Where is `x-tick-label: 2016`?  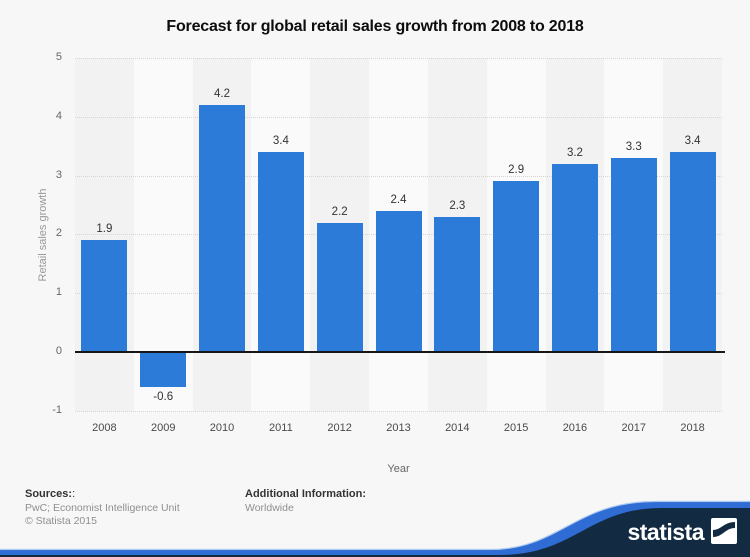 x-tick-label: 2016 is located at coordinates (575, 428).